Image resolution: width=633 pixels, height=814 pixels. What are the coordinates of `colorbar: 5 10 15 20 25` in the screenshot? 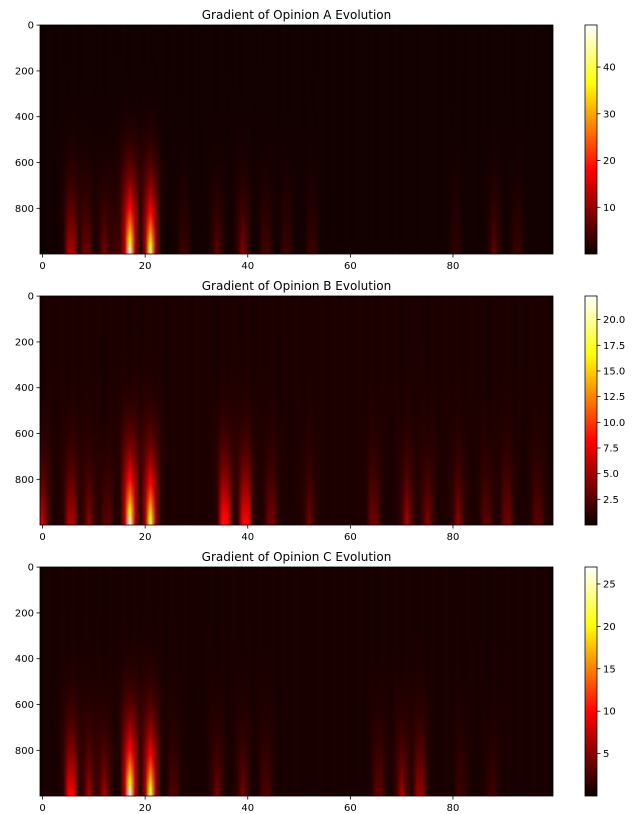 It's located at (600, 681).